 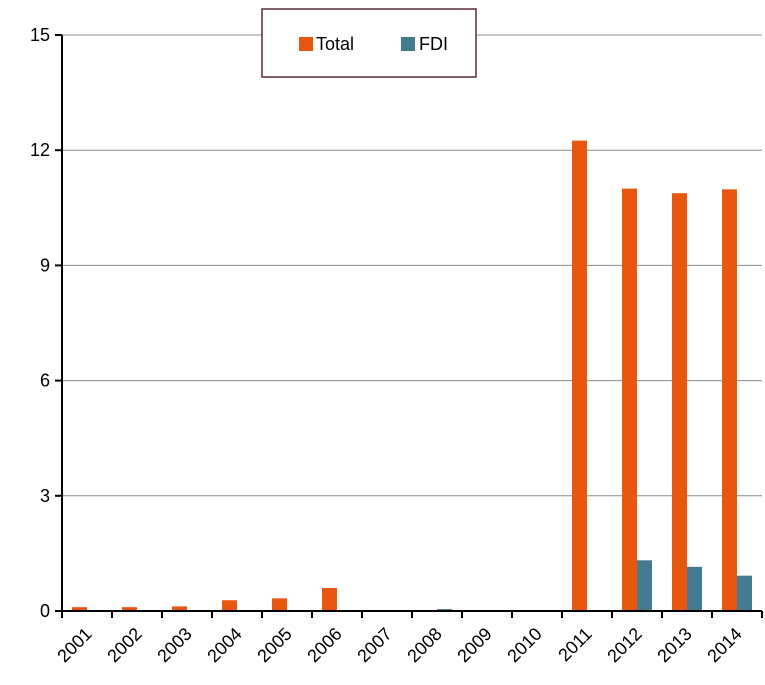 What do you see at coordinates (224, 645) in the screenshot?
I see `x-tick-label: 2004` at bounding box center [224, 645].